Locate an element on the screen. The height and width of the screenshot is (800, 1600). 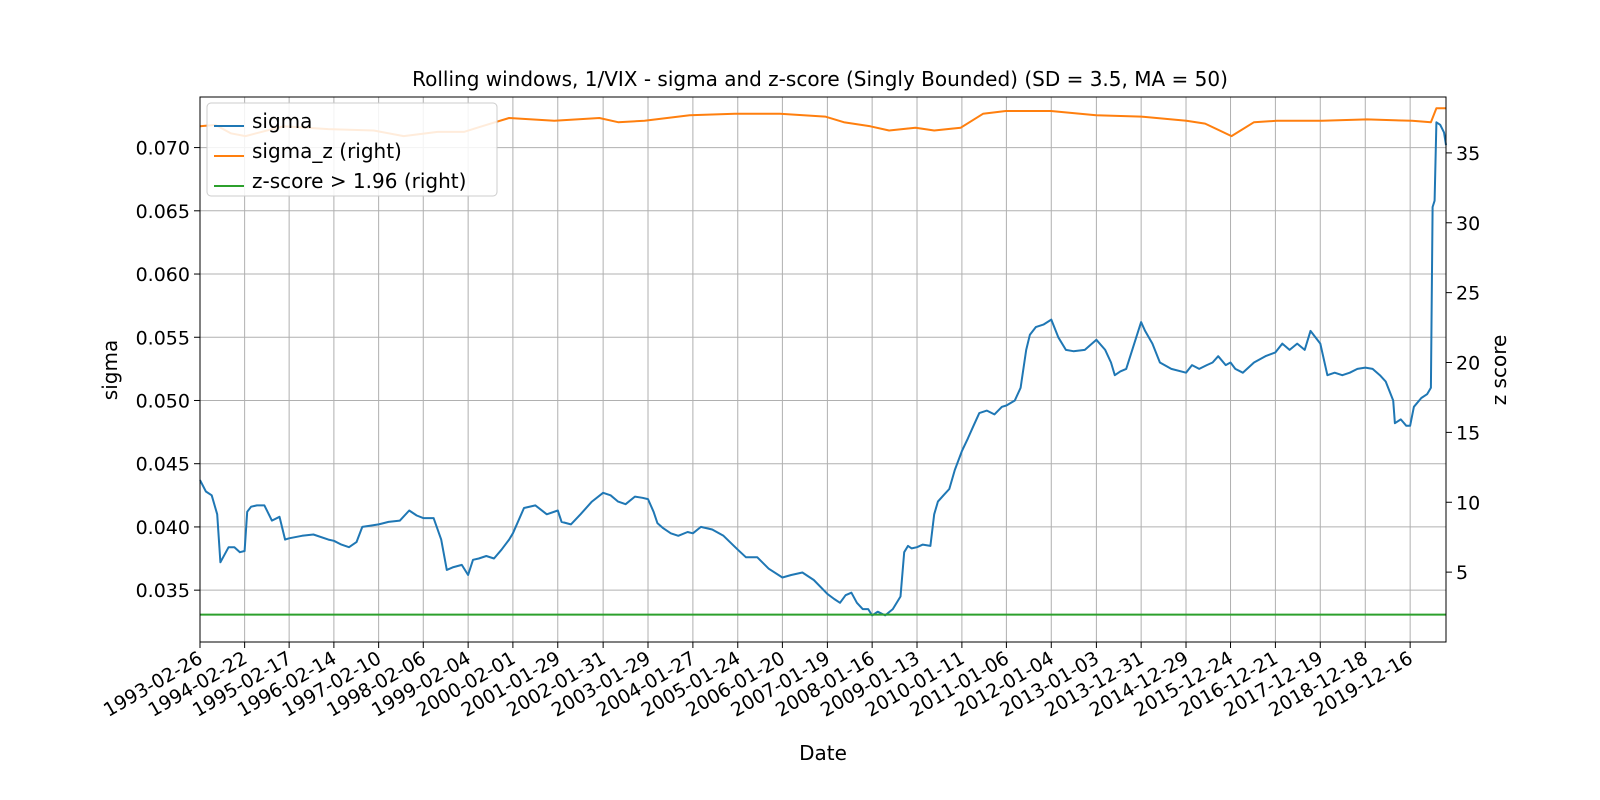
y-right-tick-label: 30 is located at coordinates (1468, 224).